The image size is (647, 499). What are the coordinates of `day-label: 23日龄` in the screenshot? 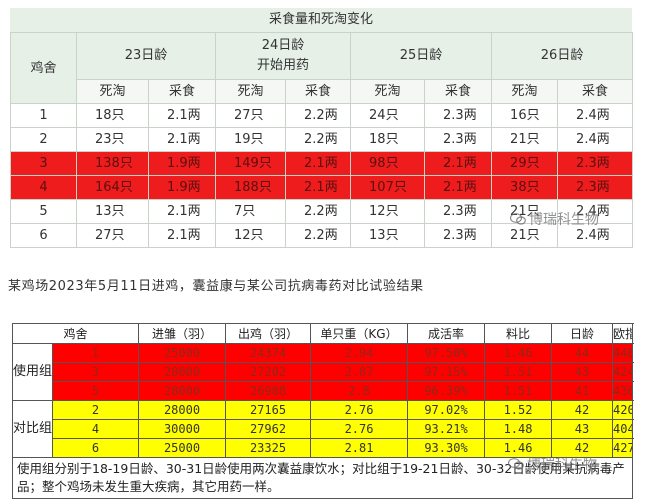 It's located at (146, 55).